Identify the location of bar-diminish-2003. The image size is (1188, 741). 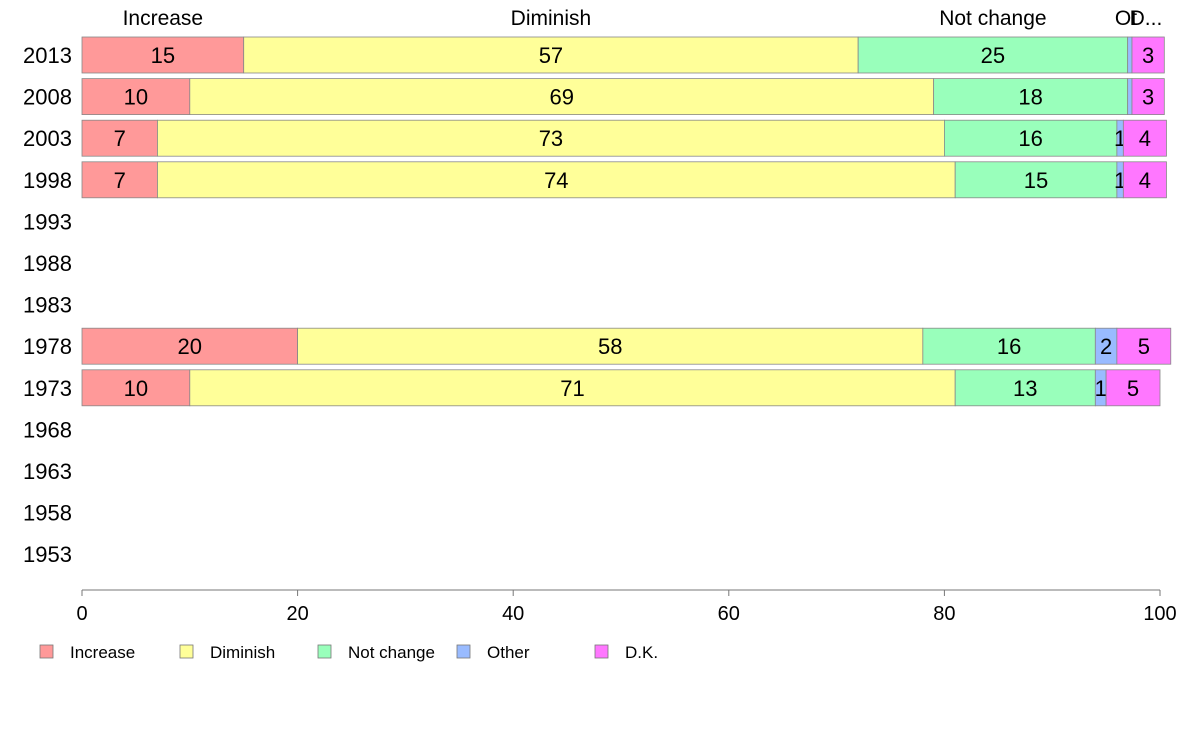
(551, 138).